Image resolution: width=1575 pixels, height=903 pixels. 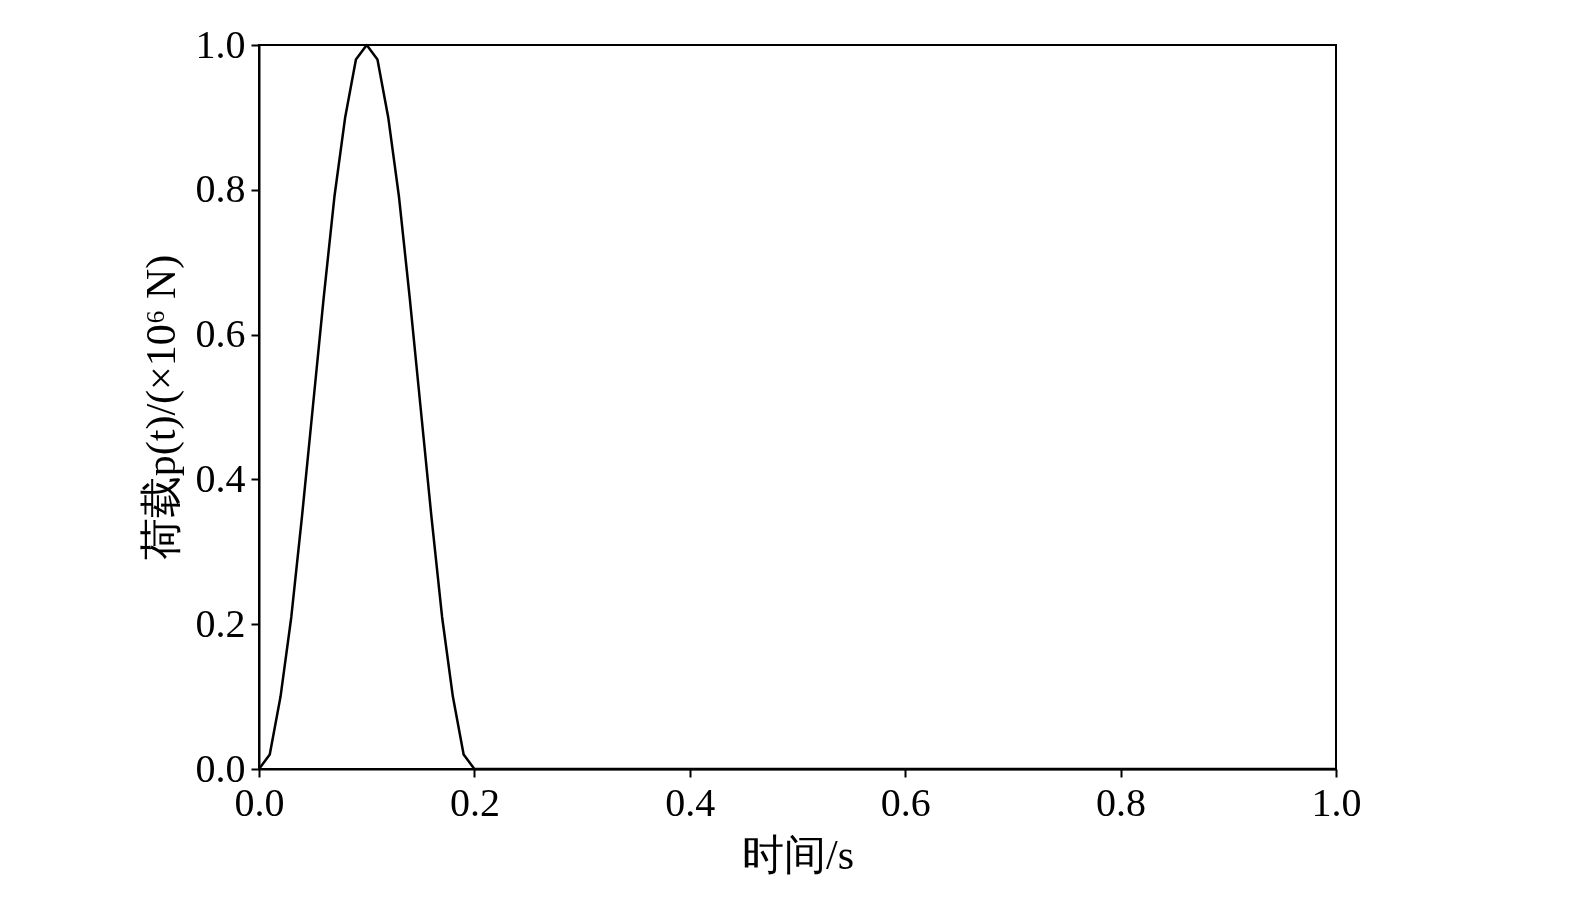 What do you see at coordinates (220, 334) in the screenshot?
I see `y-tick-label: 0.6` at bounding box center [220, 334].